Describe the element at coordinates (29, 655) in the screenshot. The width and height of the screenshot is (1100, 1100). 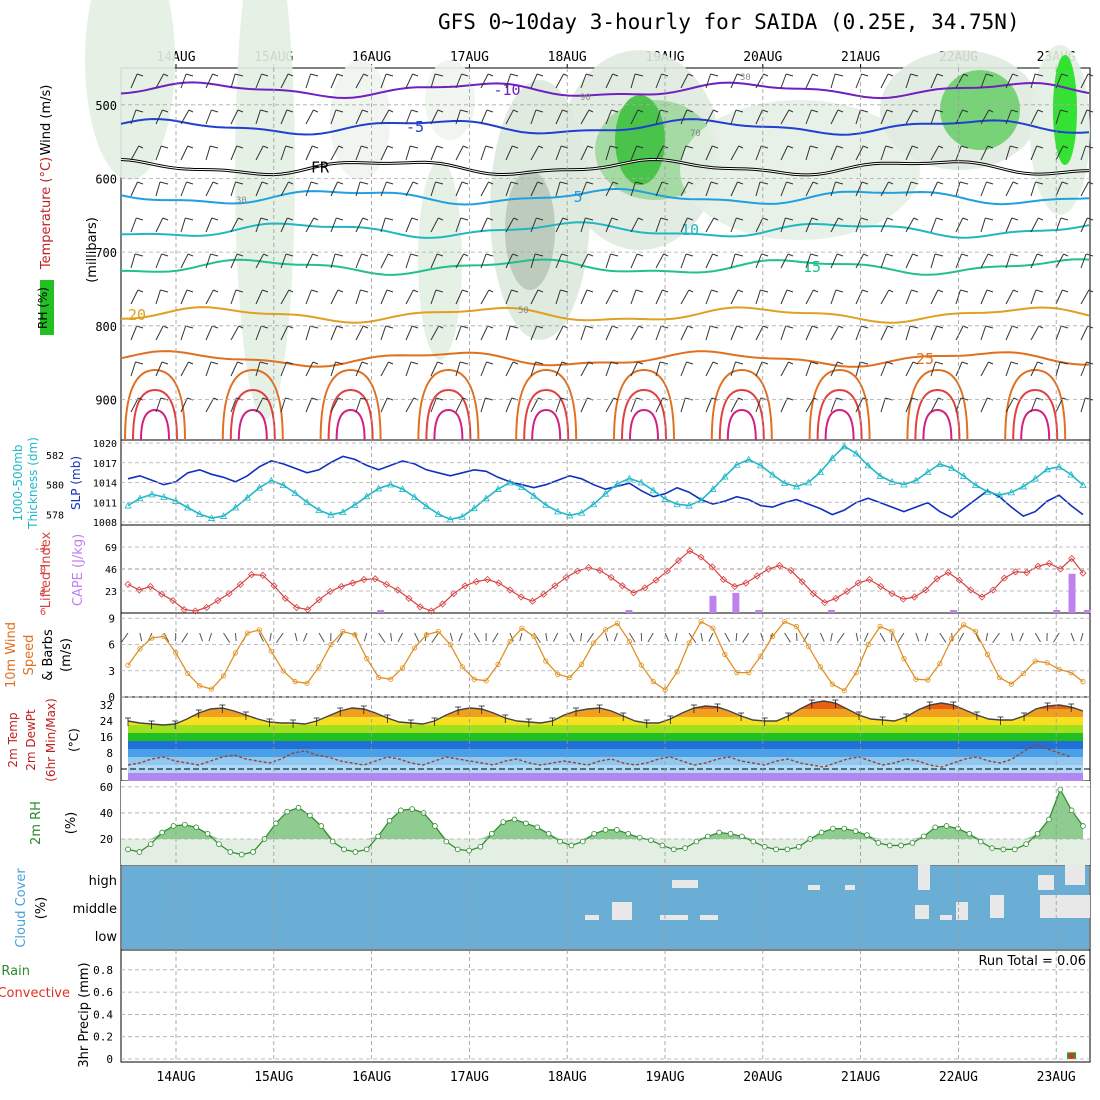
I see `wind10-label-2: Speed` at that location.